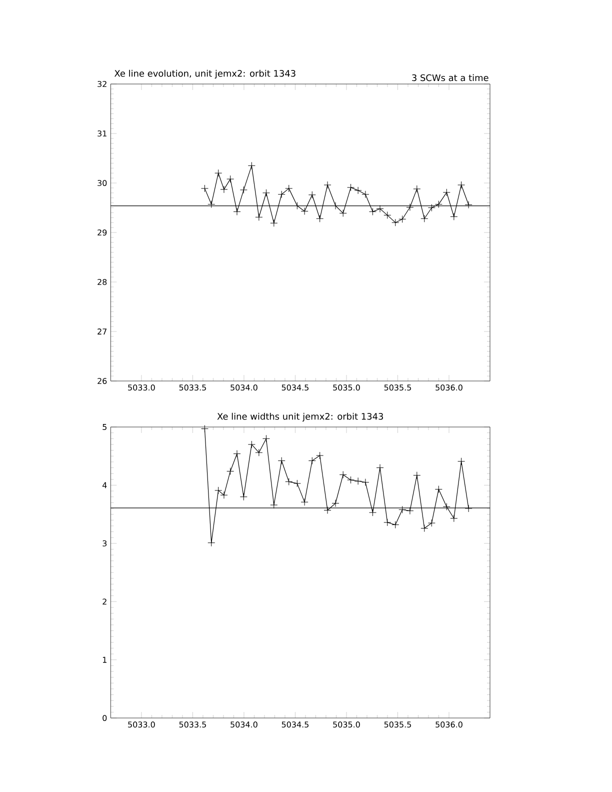 The width and height of the screenshot is (612, 792). What do you see at coordinates (300, 417) in the screenshot?
I see `chart-title: Xe line widths unit jemx2: orbit 1343` at bounding box center [300, 417].